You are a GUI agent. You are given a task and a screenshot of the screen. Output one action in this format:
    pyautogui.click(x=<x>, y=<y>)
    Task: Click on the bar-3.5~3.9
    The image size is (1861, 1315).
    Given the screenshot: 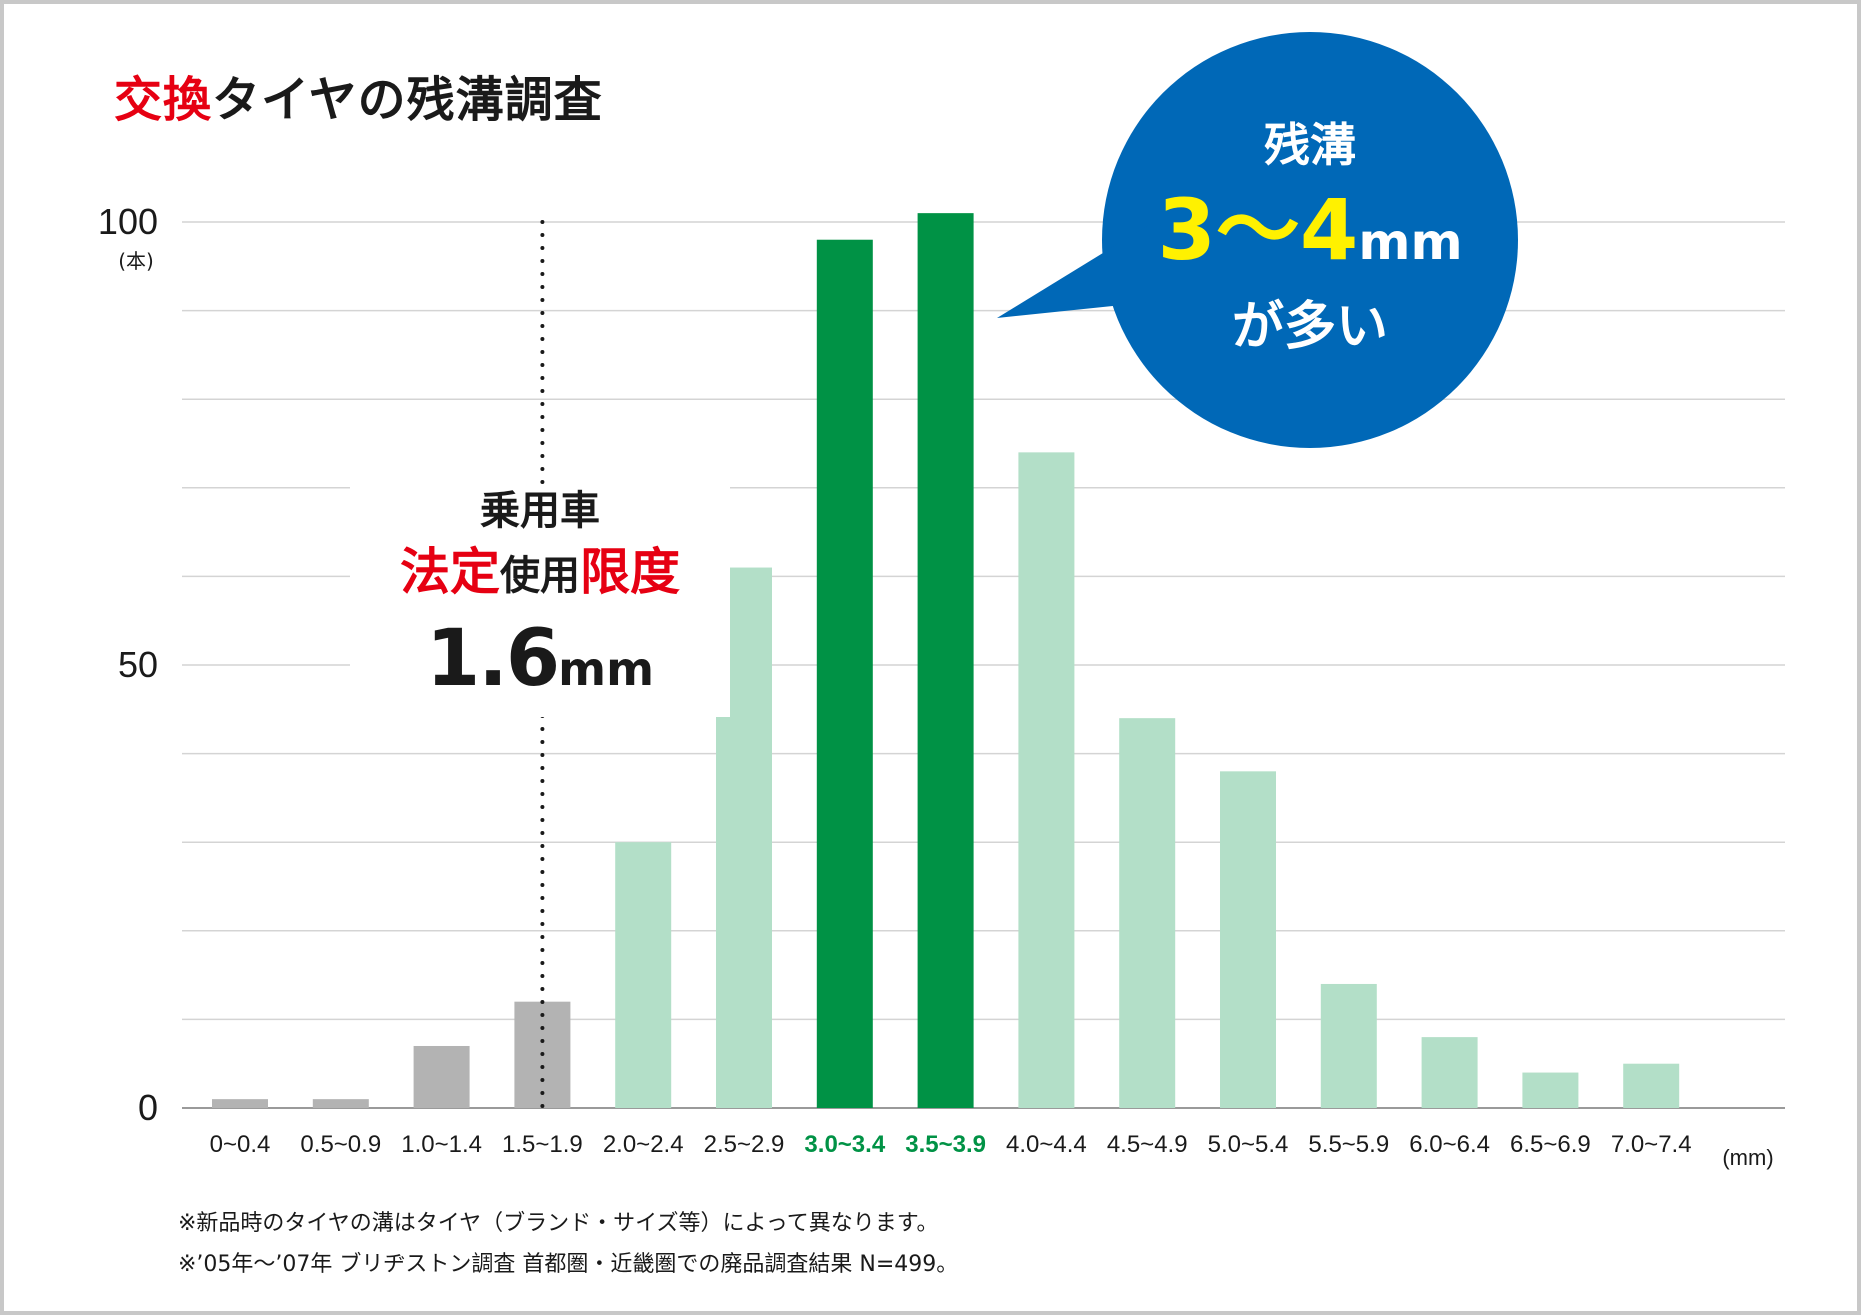 What is the action you would take?
    pyautogui.click(x=945, y=660)
    